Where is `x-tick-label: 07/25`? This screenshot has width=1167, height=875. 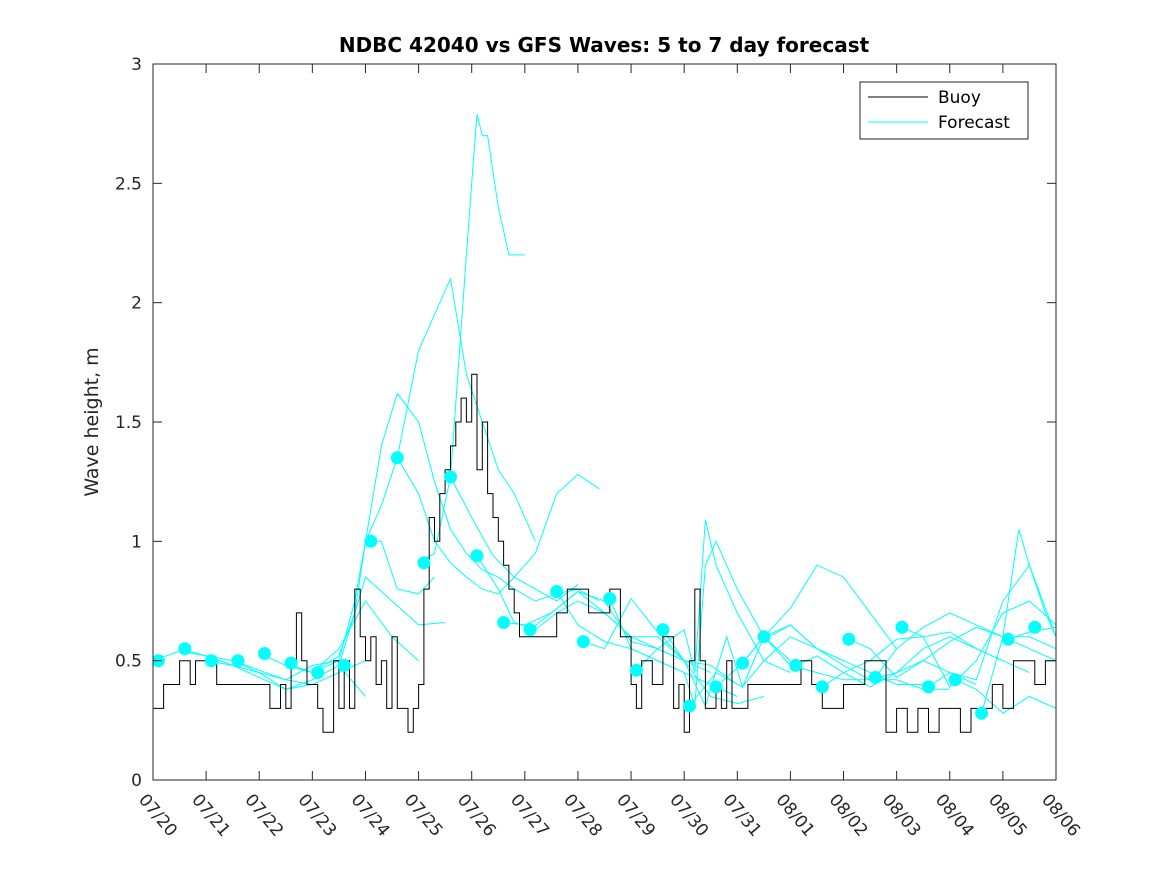 x-tick-label: 07/25 is located at coordinates (423, 815).